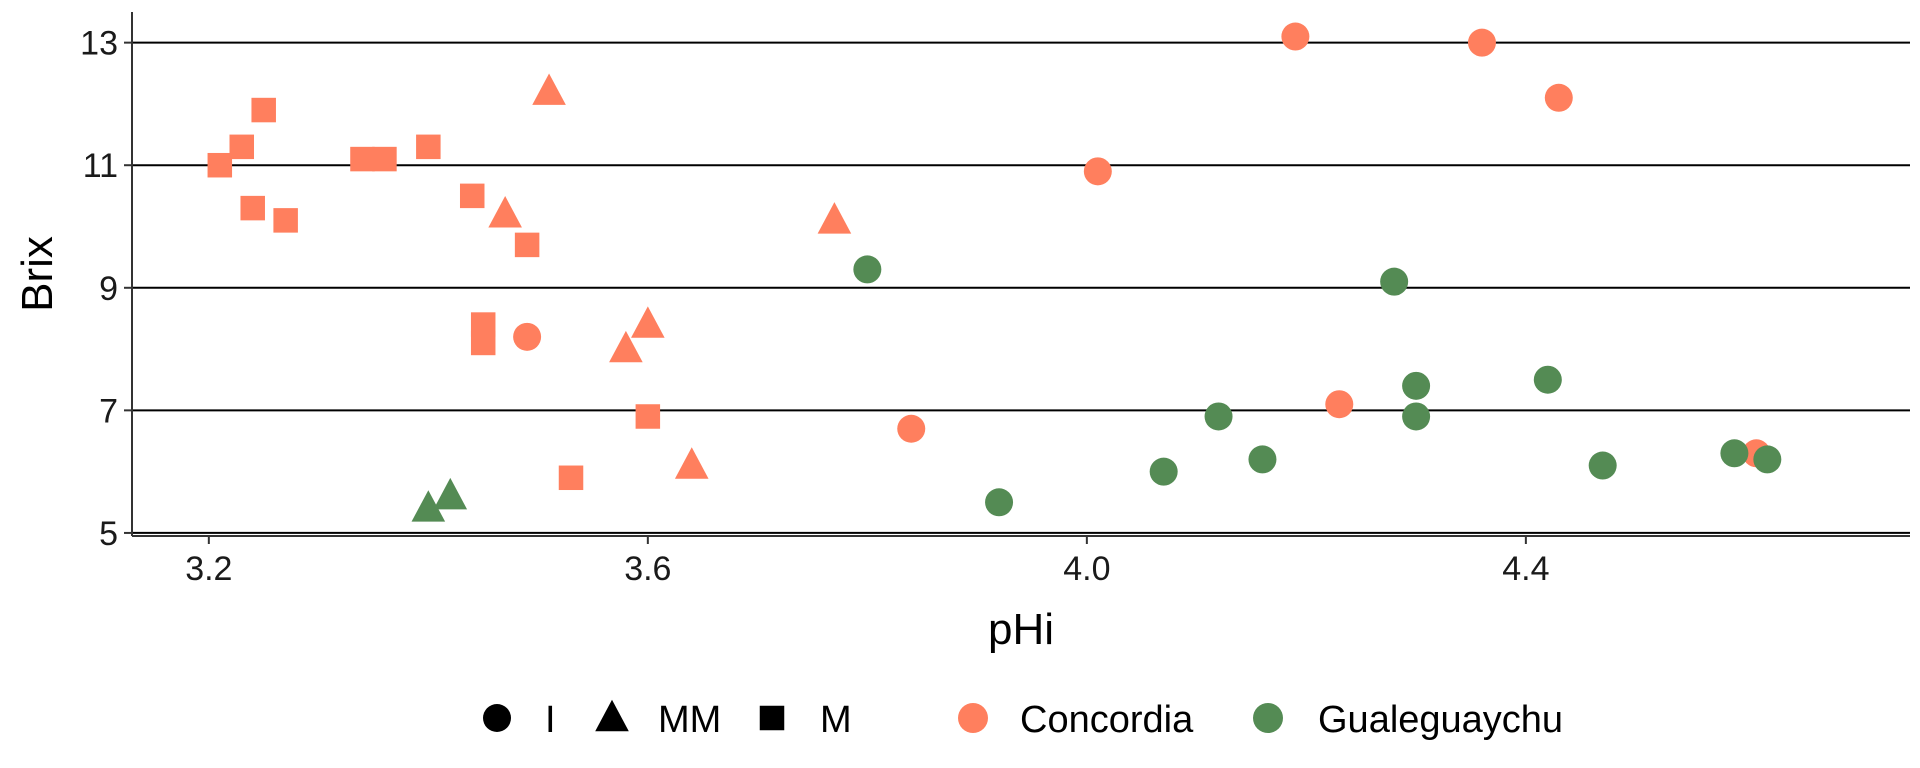 The width and height of the screenshot is (1920, 768). What do you see at coordinates (1086, 569) in the screenshot?
I see `x-tick-label: 4.0` at bounding box center [1086, 569].